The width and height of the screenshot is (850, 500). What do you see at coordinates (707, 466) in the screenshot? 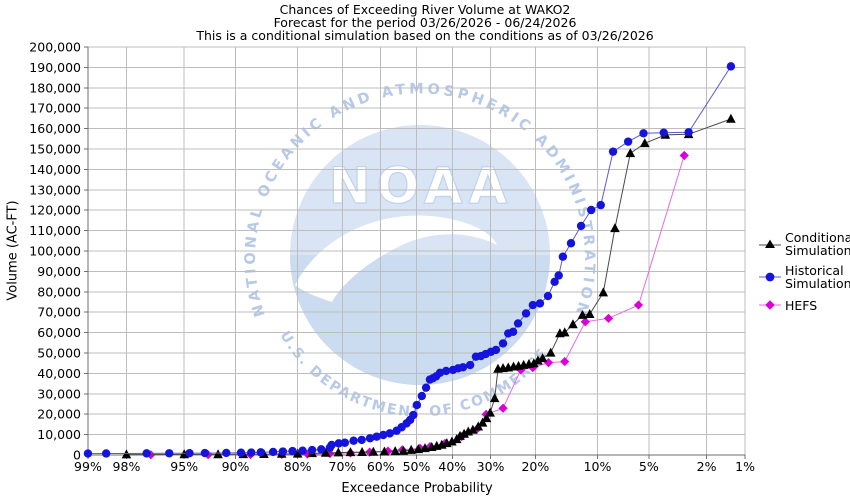
I see `x-tick-label: 2%` at bounding box center [707, 466].